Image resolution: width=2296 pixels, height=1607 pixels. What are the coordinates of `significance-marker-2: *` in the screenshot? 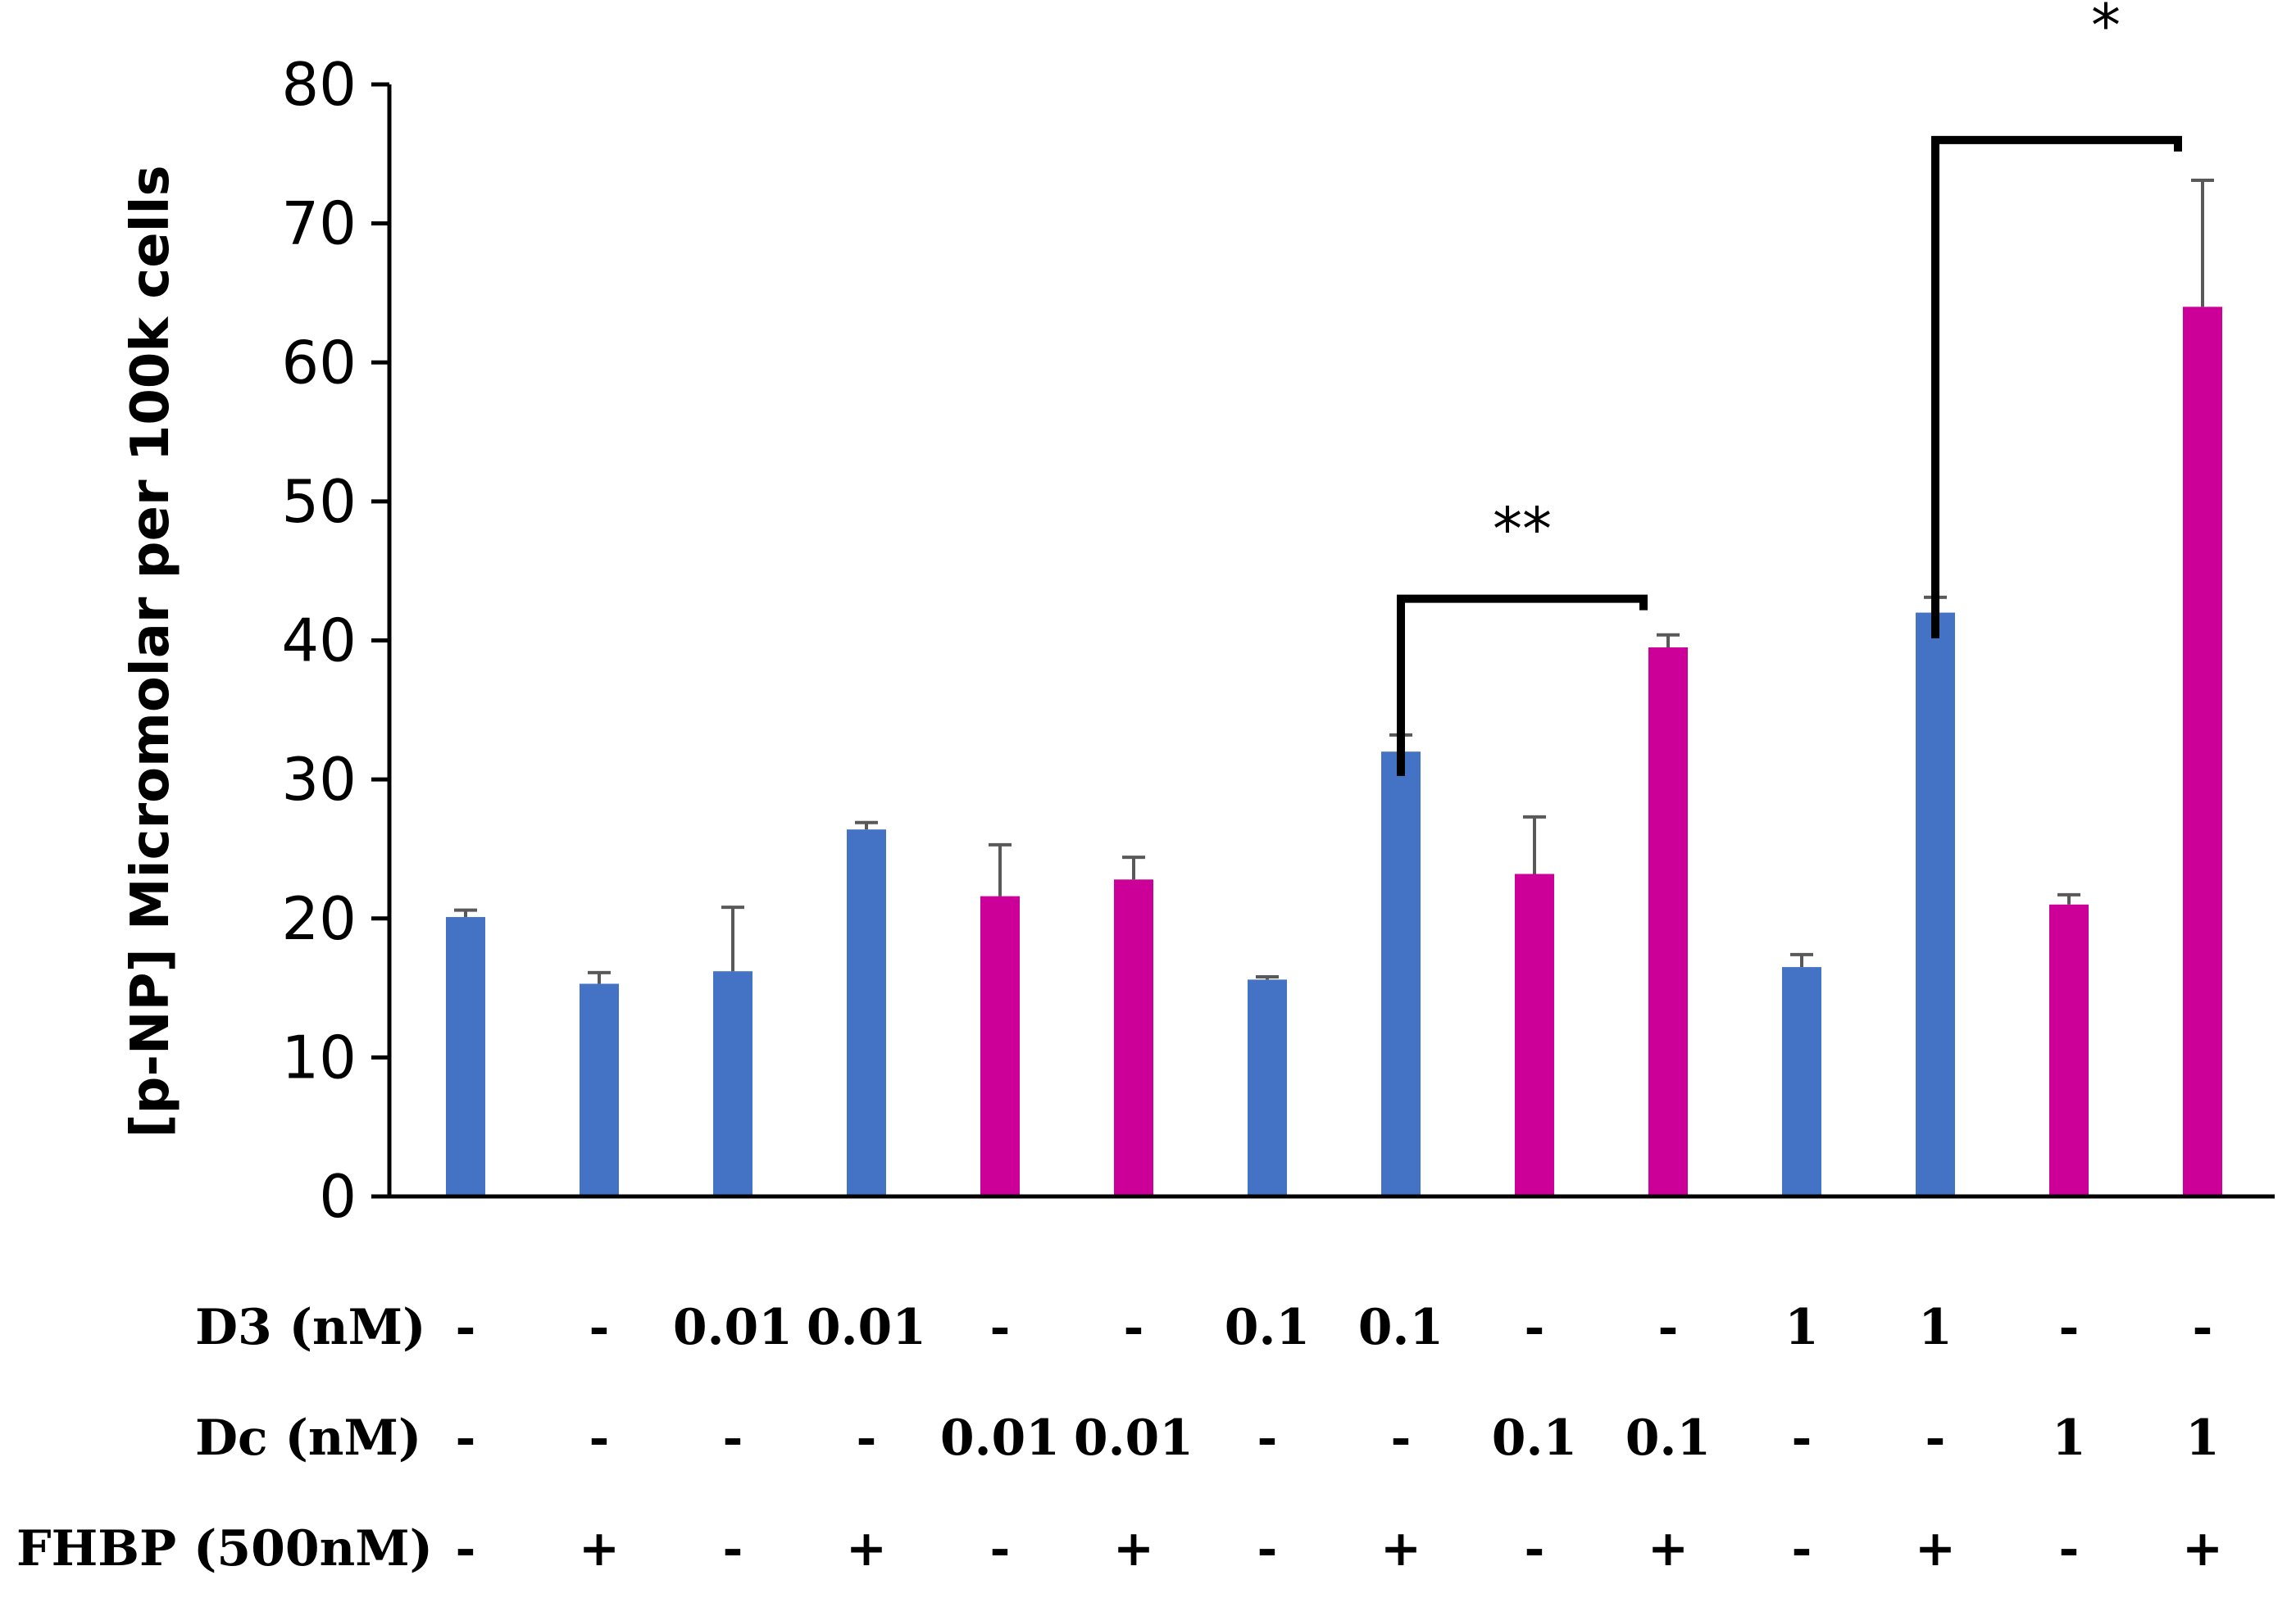 It's located at (2106, 30).